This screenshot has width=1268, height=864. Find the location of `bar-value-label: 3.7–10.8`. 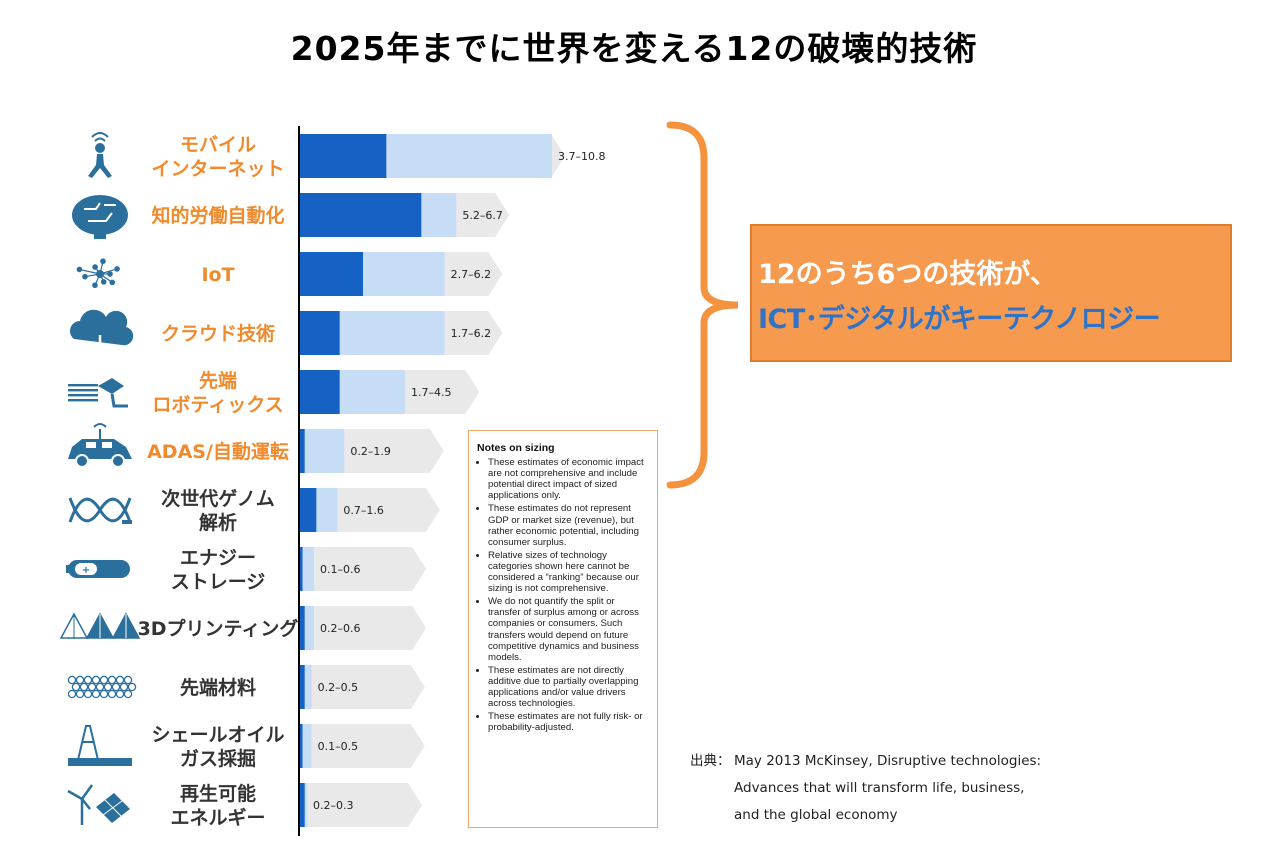

bar-value-label: 3.7–10.8 is located at coordinates (582, 156).